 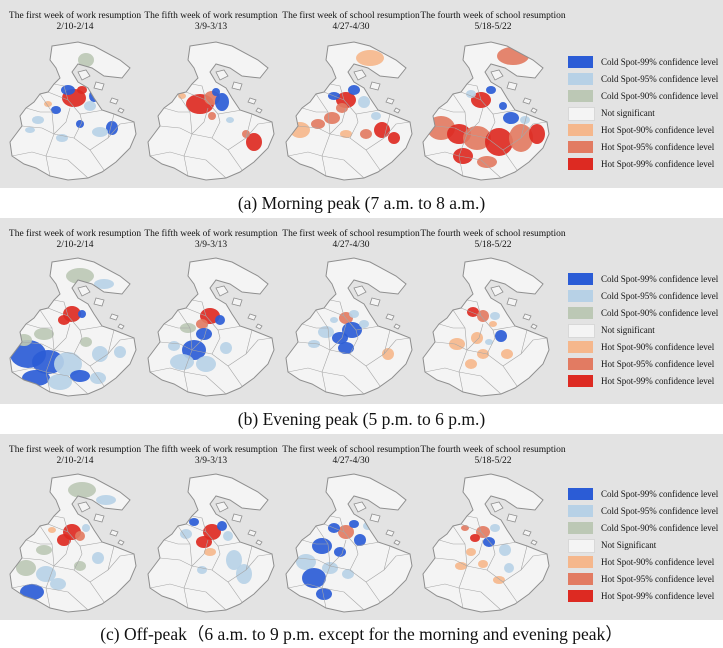 What do you see at coordinates (658, 164) in the screenshot?
I see `legend-label: Hot Spot-99% confidence level` at bounding box center [658, 164].